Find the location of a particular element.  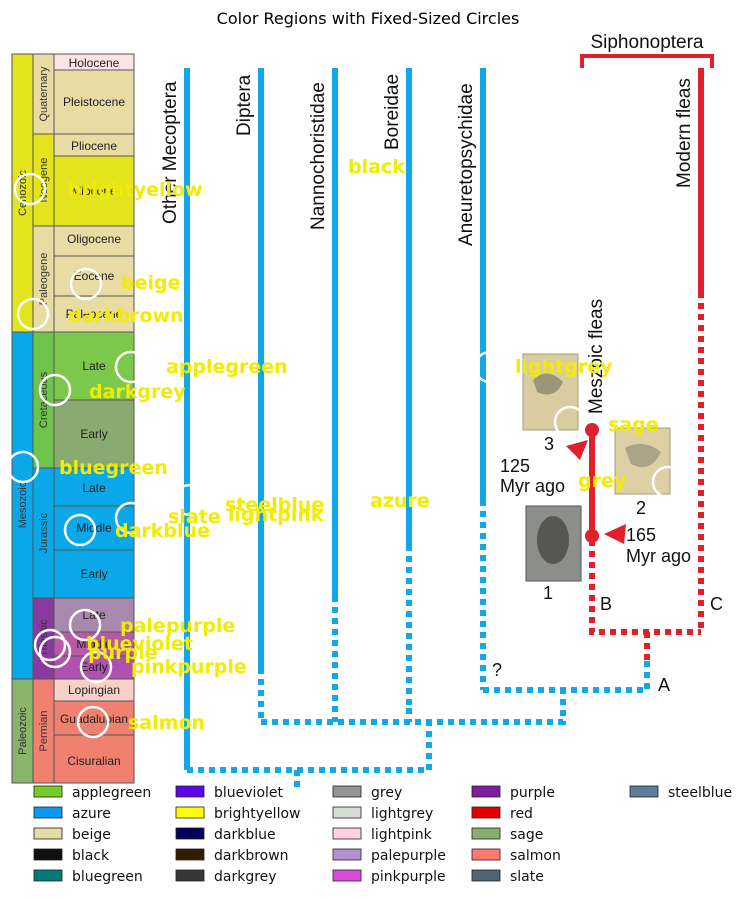

region-label: palepurple is located at coordinates (177, 626).